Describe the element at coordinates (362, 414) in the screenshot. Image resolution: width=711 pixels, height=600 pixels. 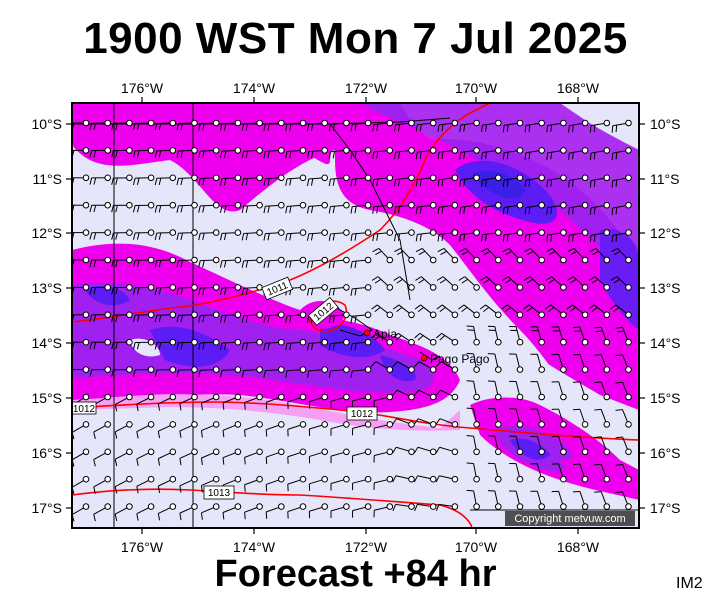
I see `svg-text: 1012` at that location.